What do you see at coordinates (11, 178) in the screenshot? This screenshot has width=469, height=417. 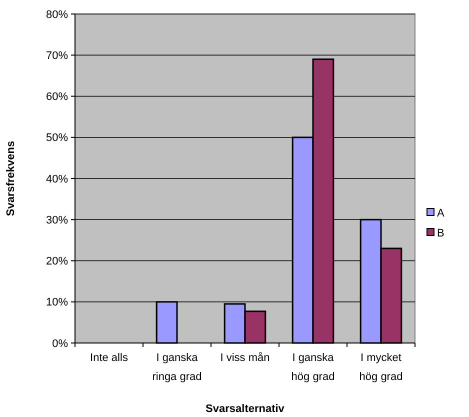 I see `y-axis-title: Svarsfrekvens` at bounding box center [11, 178].